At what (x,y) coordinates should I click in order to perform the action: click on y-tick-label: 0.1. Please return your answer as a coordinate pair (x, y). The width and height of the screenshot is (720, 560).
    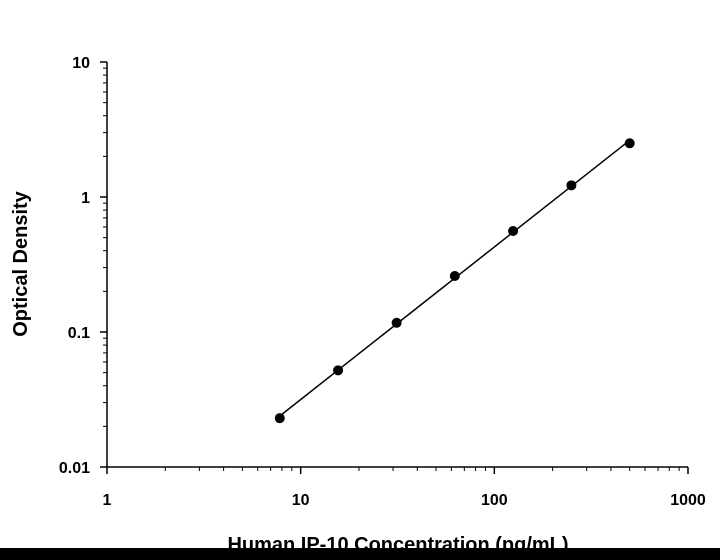
    Looking at the image, I should click on (79, 333).